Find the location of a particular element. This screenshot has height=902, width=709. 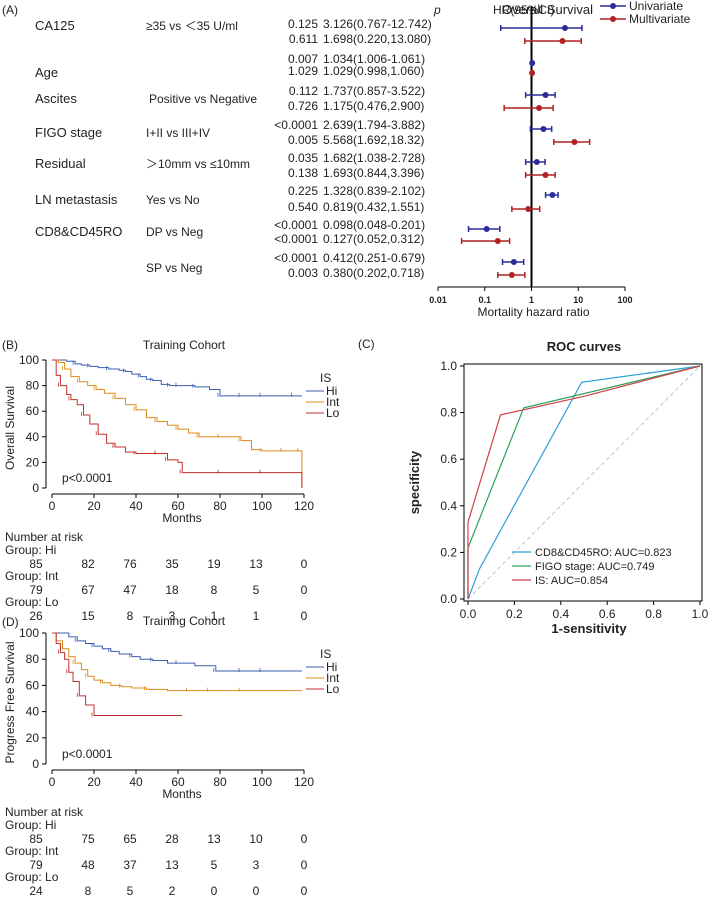

x-axis-label: Months is located at coordinates (181, 518).